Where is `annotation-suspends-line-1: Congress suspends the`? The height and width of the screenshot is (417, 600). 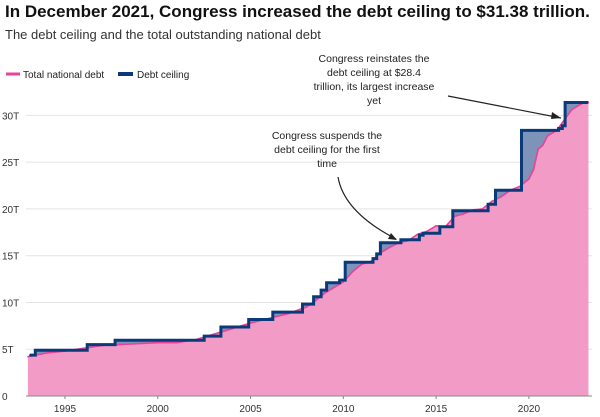
annotation-suspends-line-1: Congress suspends the is located at coordinates (327, 136).